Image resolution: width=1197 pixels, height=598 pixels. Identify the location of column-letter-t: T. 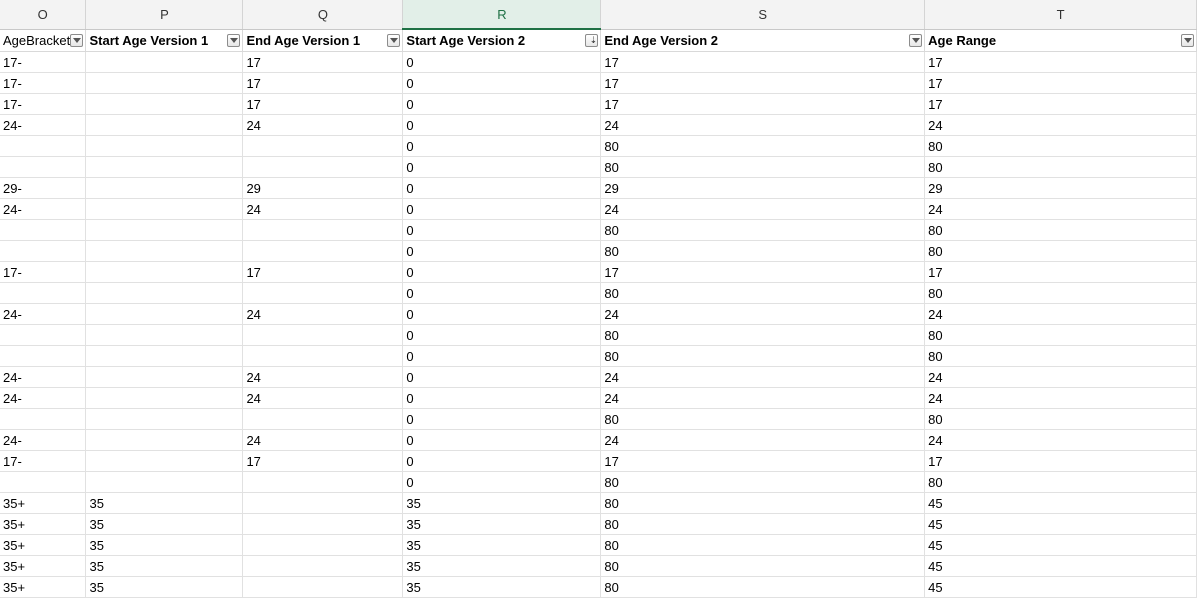
(1060, 15).